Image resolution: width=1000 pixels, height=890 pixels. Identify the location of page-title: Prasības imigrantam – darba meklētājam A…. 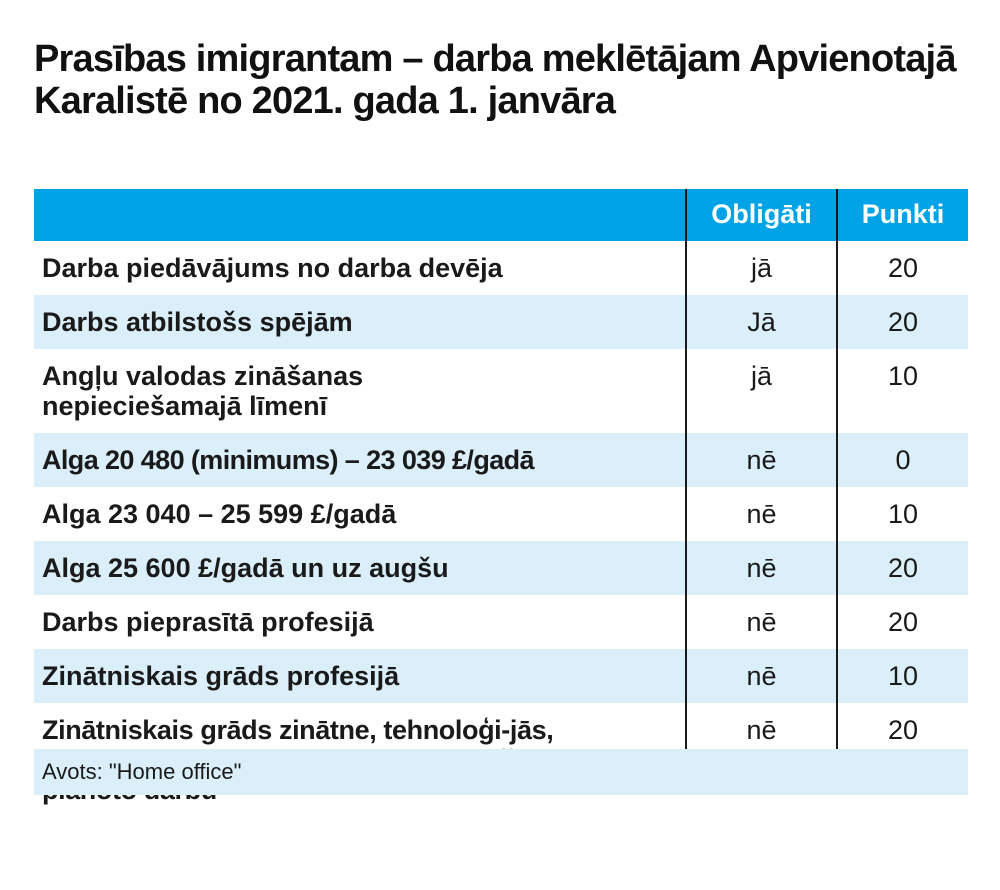
(495, 80).